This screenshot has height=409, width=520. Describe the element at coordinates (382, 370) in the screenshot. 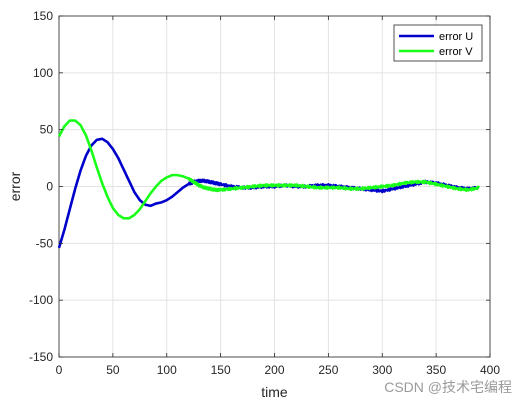

I see `x-tick-label: 300` at that location.